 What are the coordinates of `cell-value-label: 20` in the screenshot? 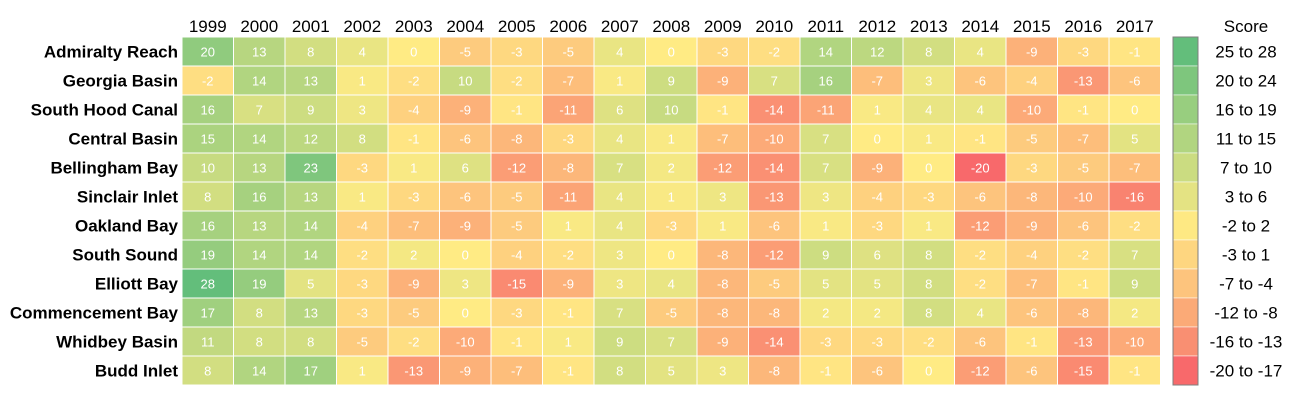 It's located at (208, 52).